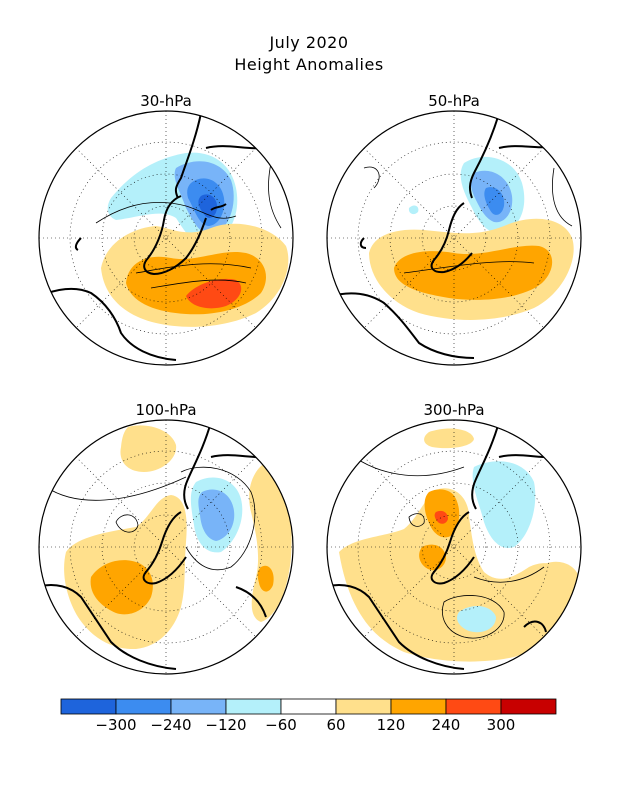 The image size is (618, 800). I want to click on colorbar-tick-label: 60, so click(336, 725).